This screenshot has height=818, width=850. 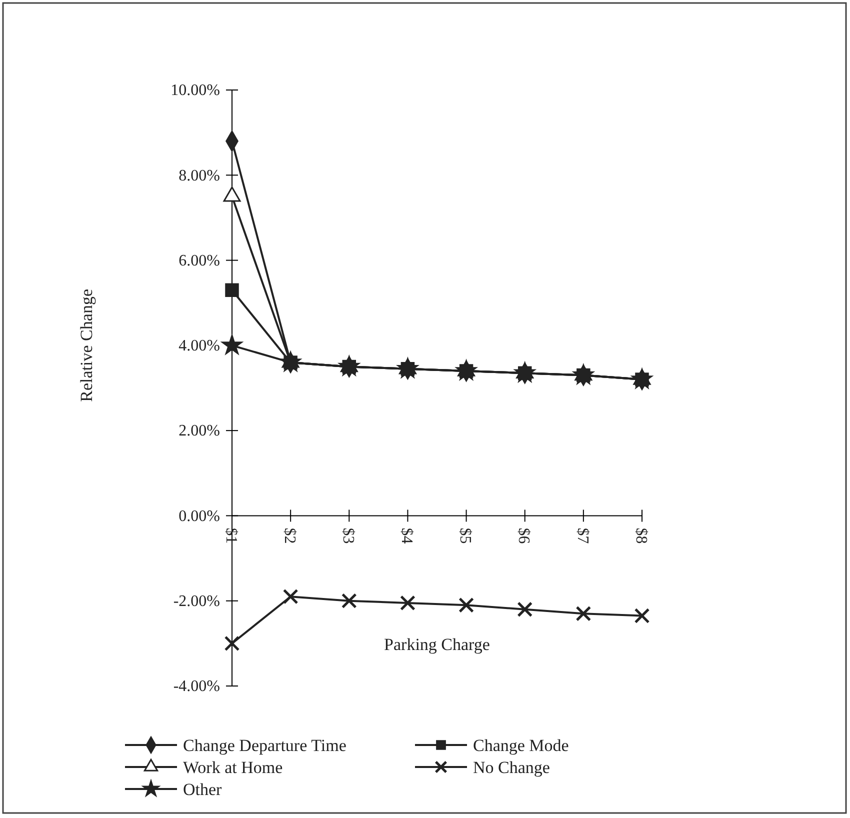 I want to click on x-tick-label: $5, so click(x=465, y=536).